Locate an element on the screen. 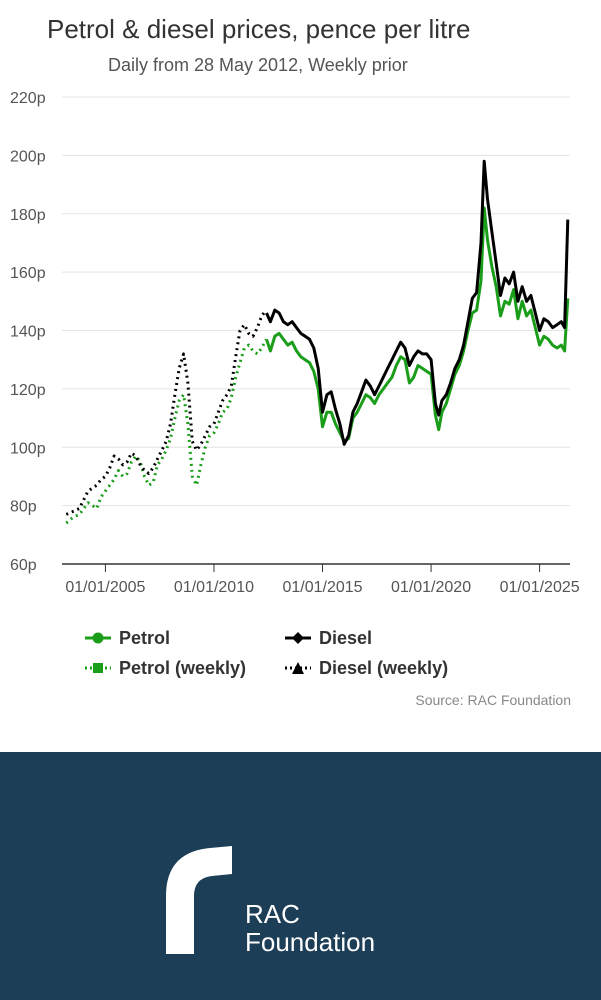 The height and width of the screenshot is (1000, 601). series-line-diesel-weekly is located at coordinates (166, 412).